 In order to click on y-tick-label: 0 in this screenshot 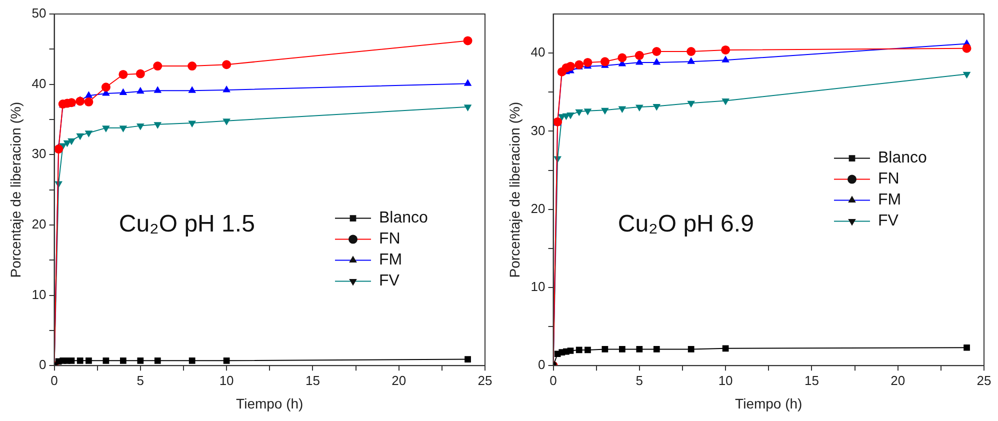, I will do `click(42, 364)`.